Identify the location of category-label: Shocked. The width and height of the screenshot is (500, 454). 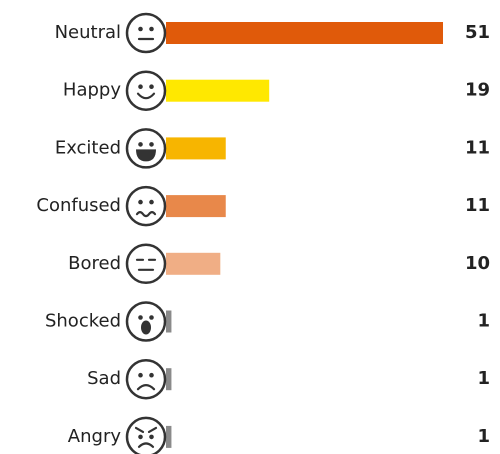
(83, 321).